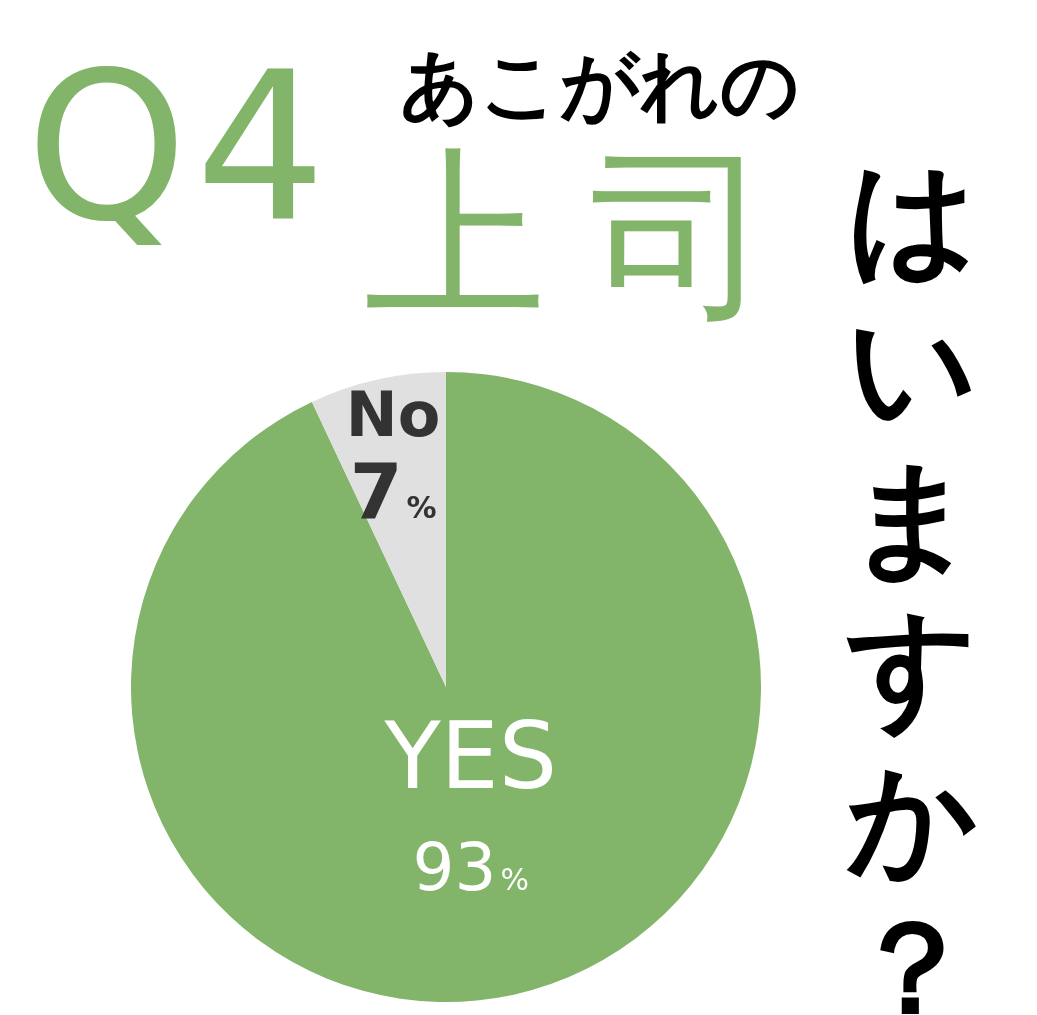  Describe the element at coordinates (600, 85) in the screenshot. I see `text: あこがれの` at that location.